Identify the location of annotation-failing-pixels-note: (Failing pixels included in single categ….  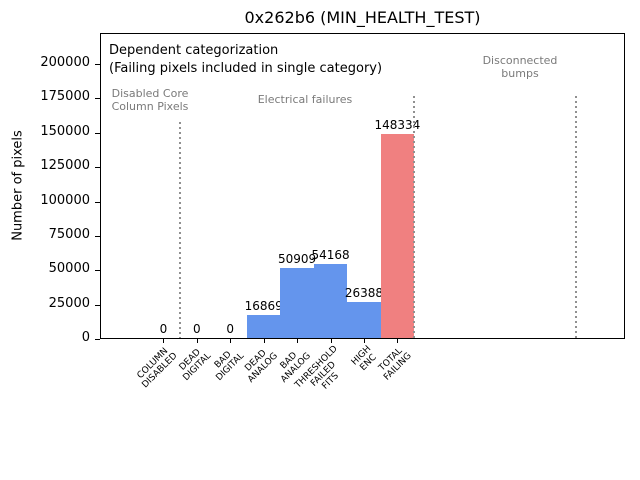
(246, 68).